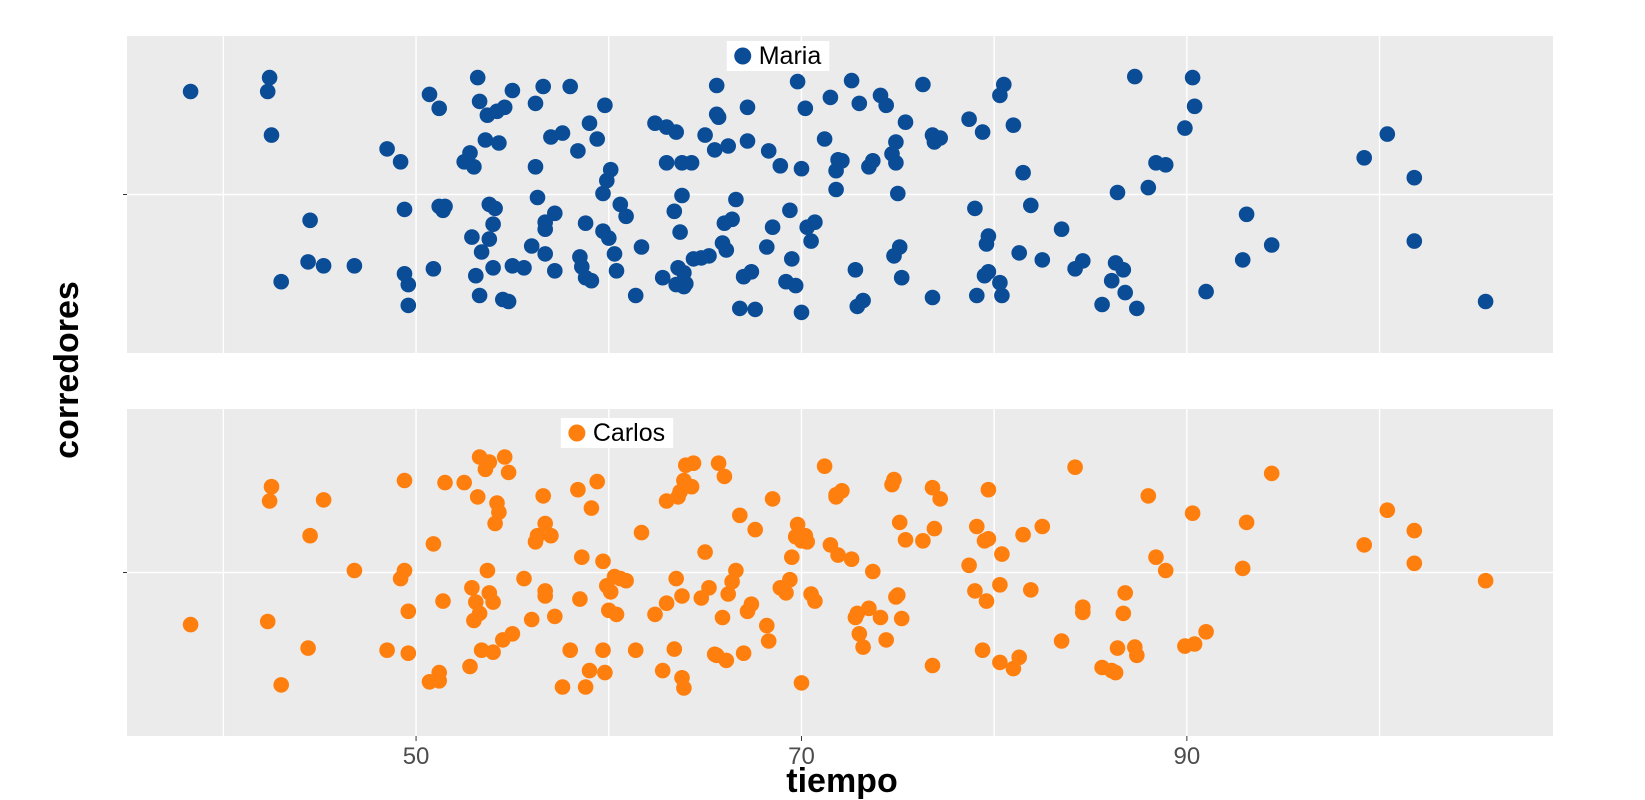 The width and height of the screenshot is (1645, 800). Describe the element at coordinates (416, 756) in the screenshot. I see `x-tick-label: 50` at that location.